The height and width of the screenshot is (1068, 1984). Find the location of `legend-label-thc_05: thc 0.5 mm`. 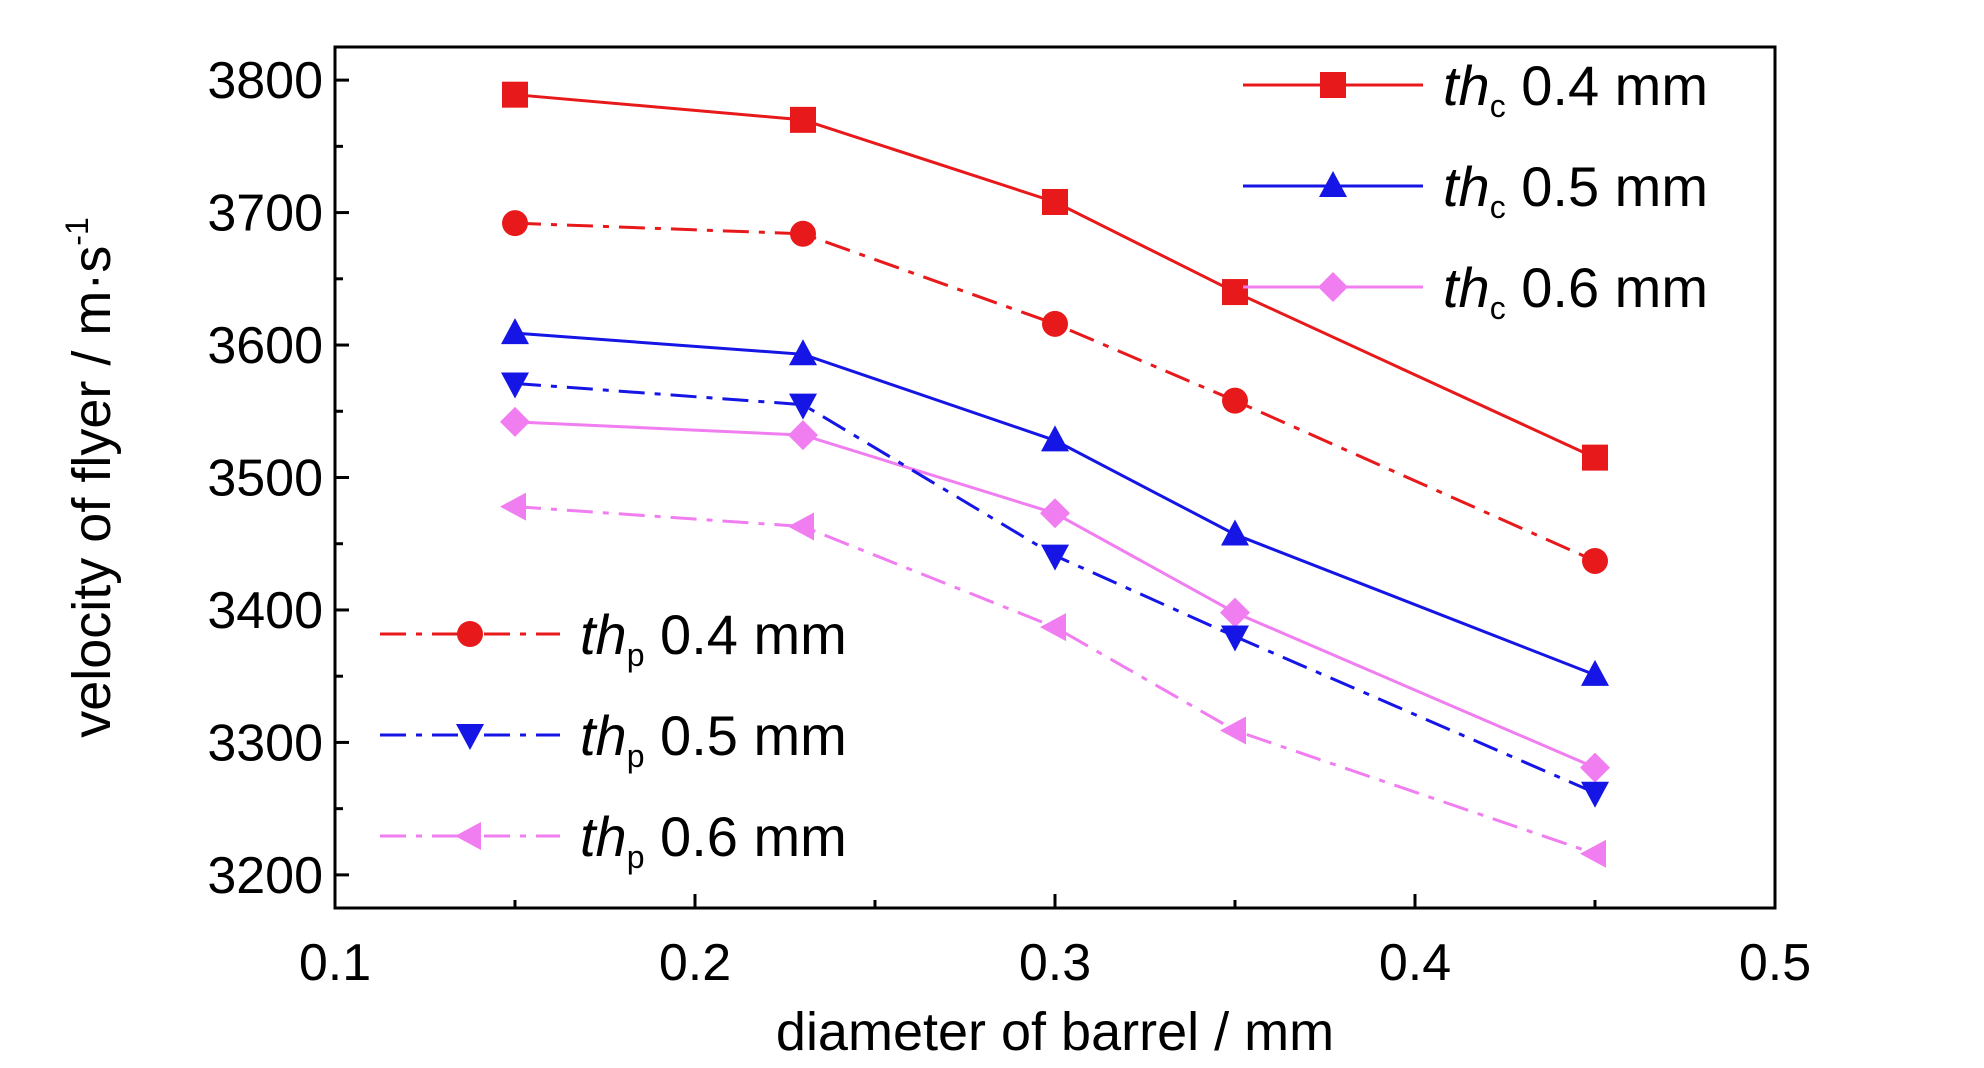

legend-label-thc_05: thc 0.5 mm is located at coordinates (1575, 190).